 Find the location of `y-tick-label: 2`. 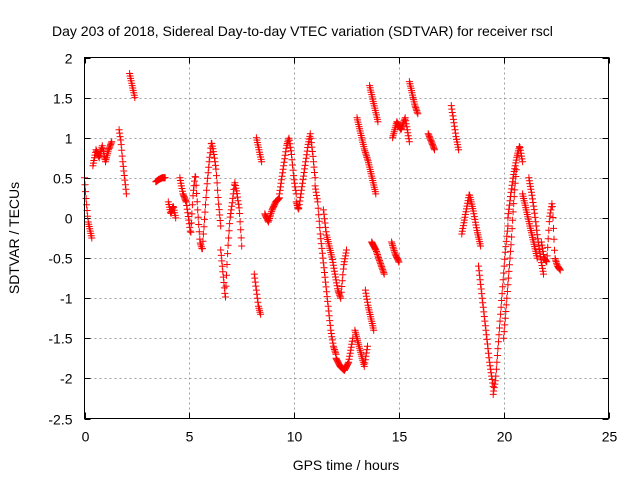

y-tick-label: 2 is located at coordinates (69, 59).